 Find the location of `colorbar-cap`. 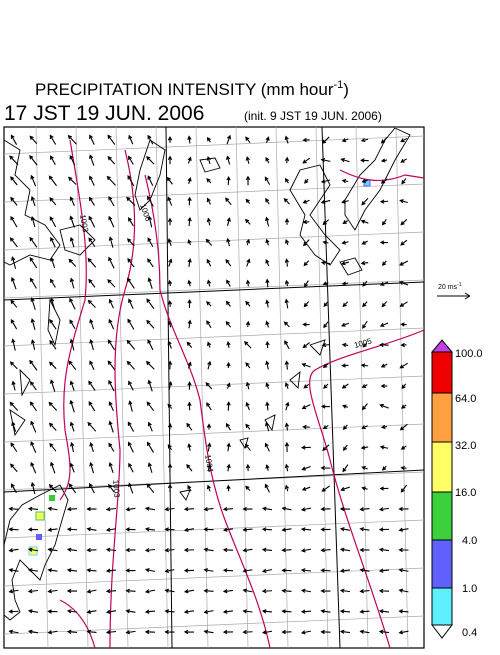

colorbar-cap is located at coordinates (442, 346).